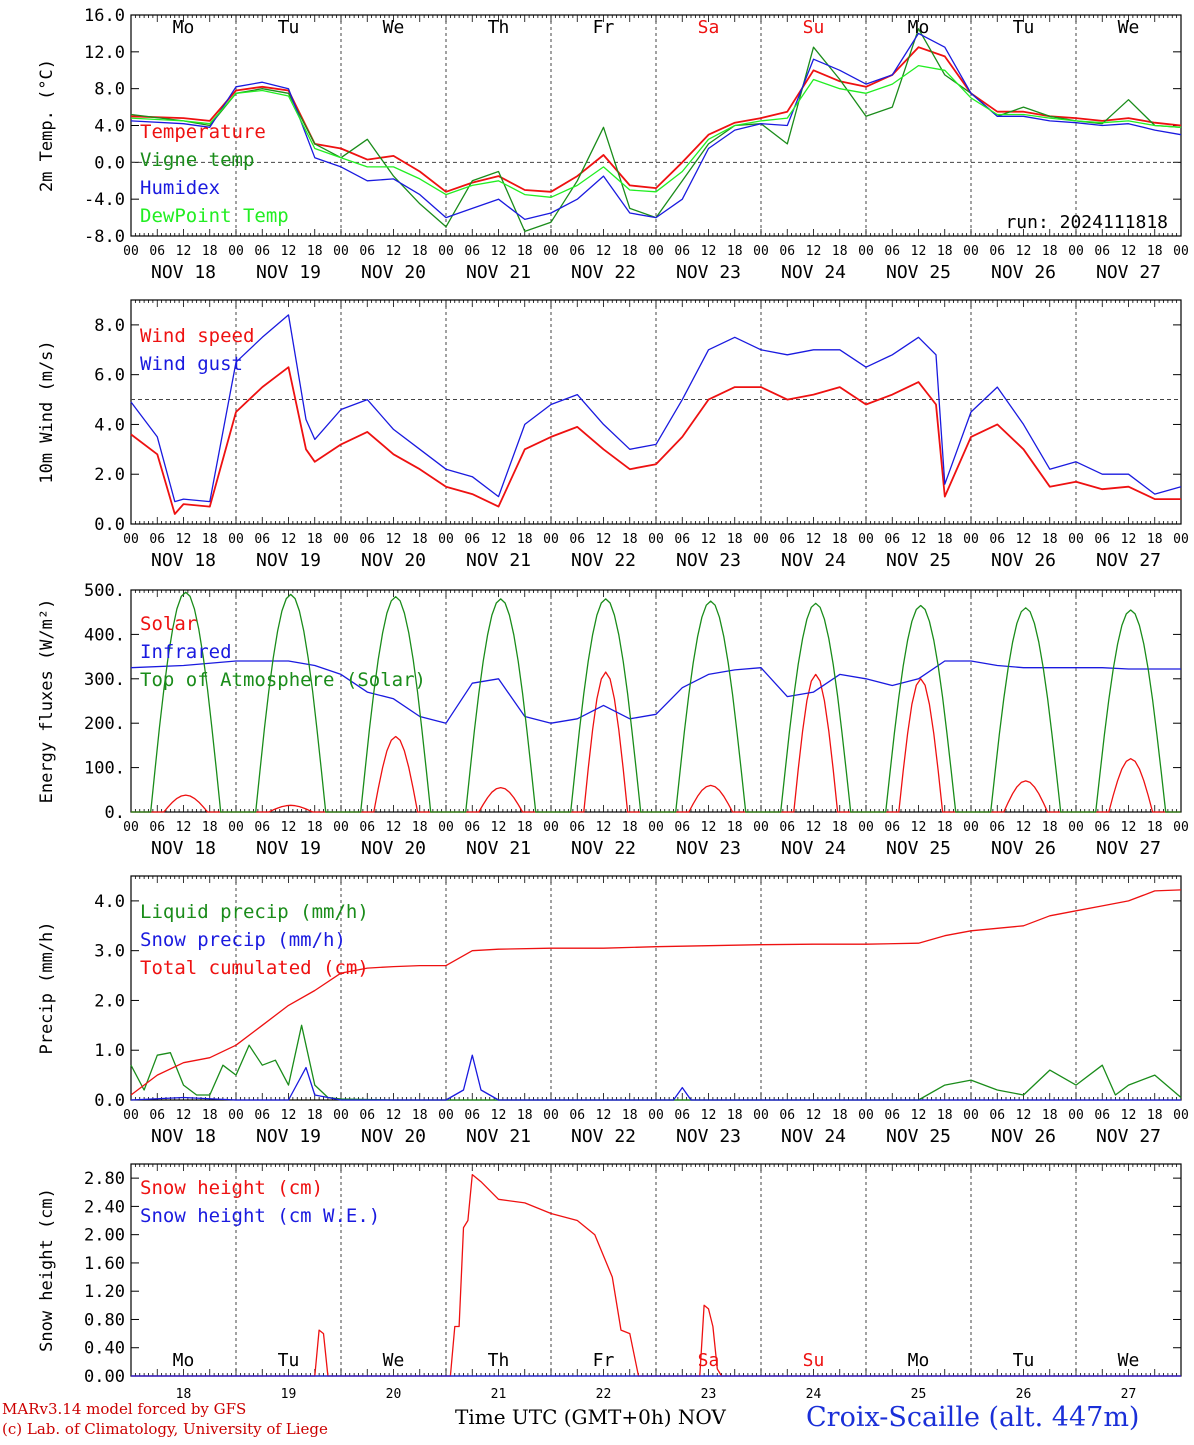 The height and width of the screenshot is (1445, 1194). What do you see at coordinates (191, 364) in the screenshot?
I see `legend-entry: Wind gust` at bounding box center [191, 364].